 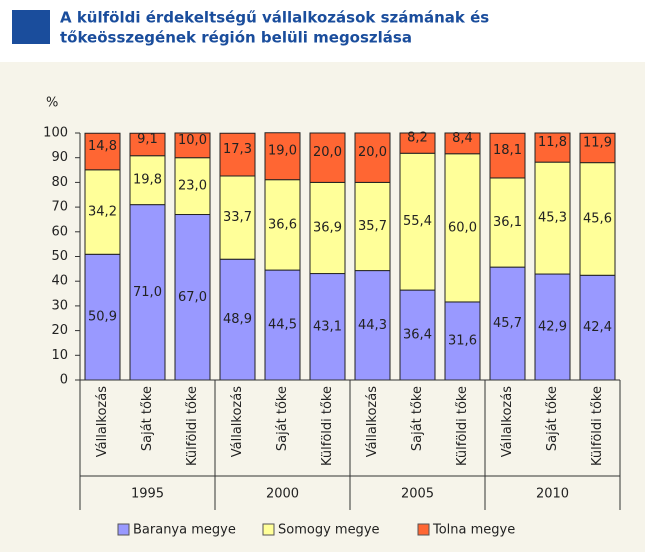 I want to click on value-label: 36,1, so click(x=507, y=222).